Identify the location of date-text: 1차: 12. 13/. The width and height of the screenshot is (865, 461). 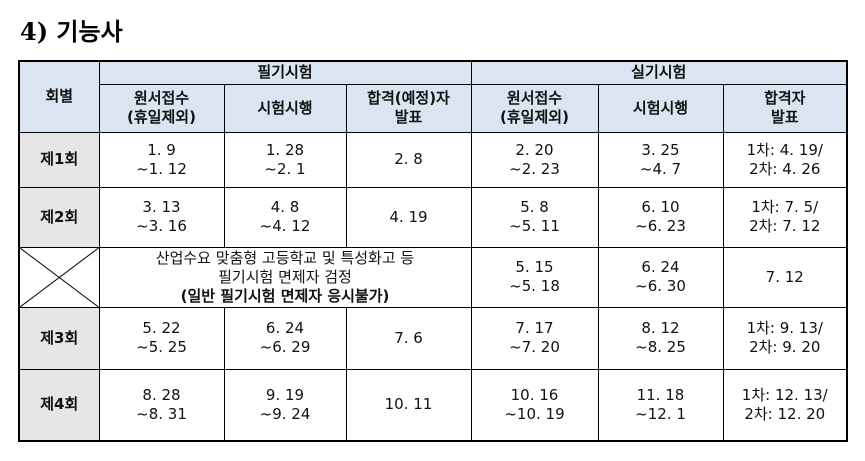
(784, 394).